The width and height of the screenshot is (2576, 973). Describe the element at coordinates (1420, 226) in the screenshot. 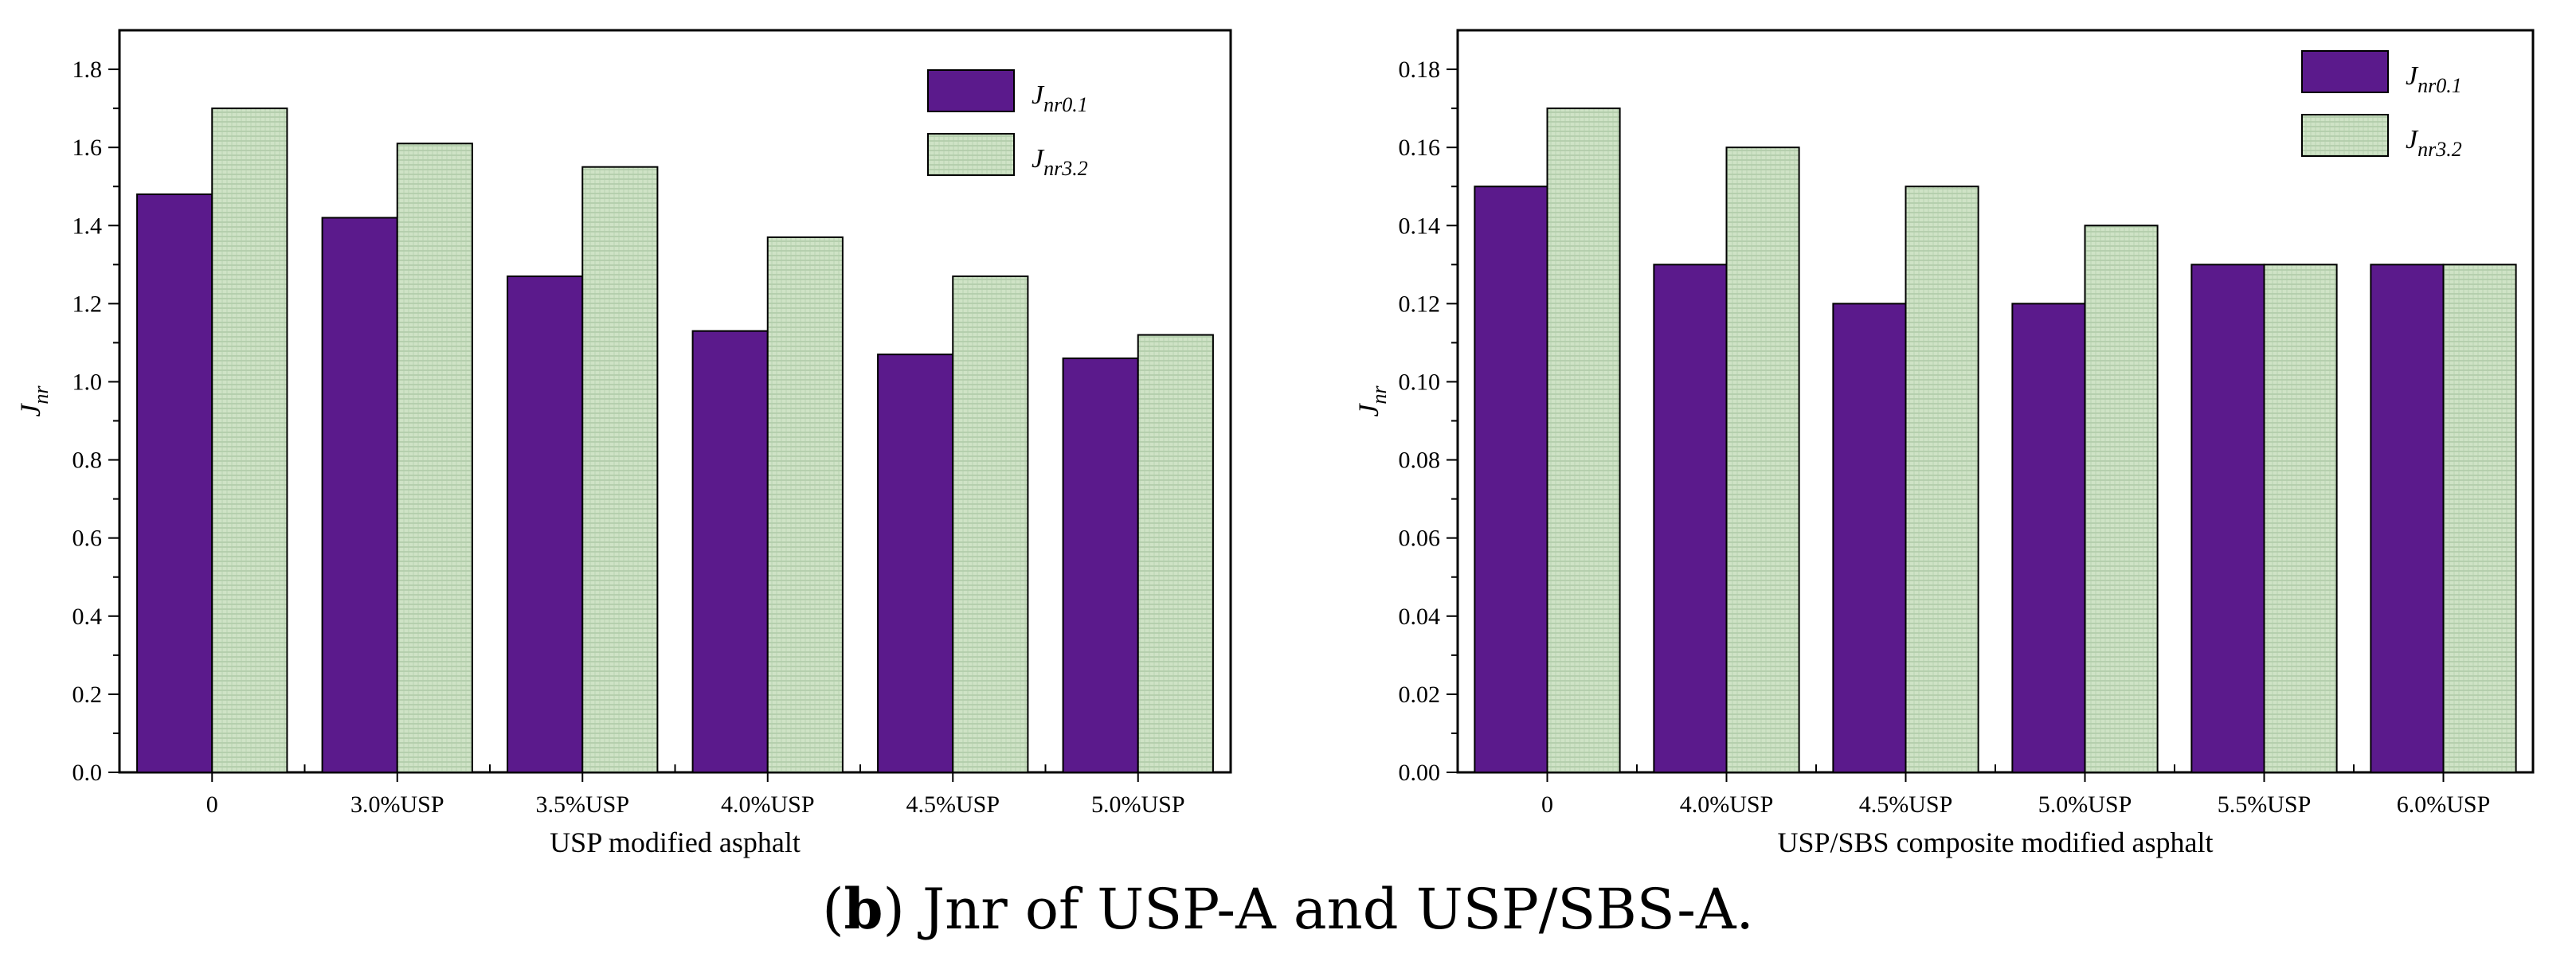

I see `y-tick-label: 0.14` at that location.